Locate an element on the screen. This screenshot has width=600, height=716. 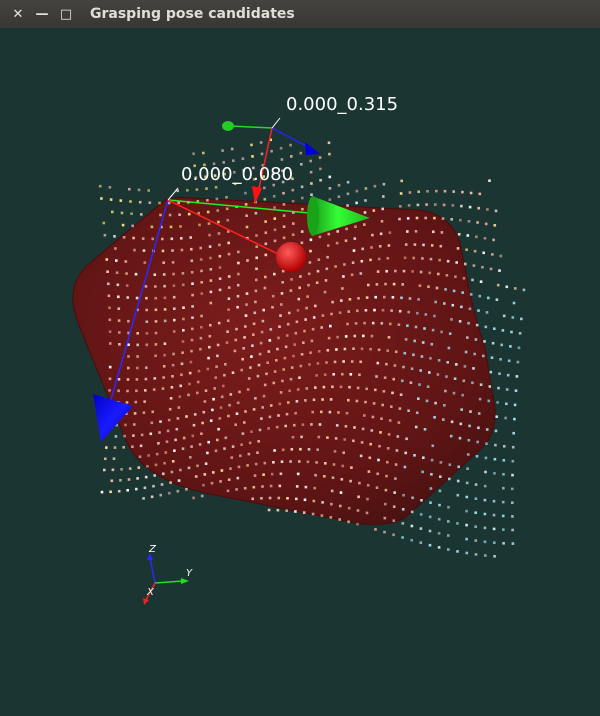
minimize-button: — is located at coordinates (42, 14).